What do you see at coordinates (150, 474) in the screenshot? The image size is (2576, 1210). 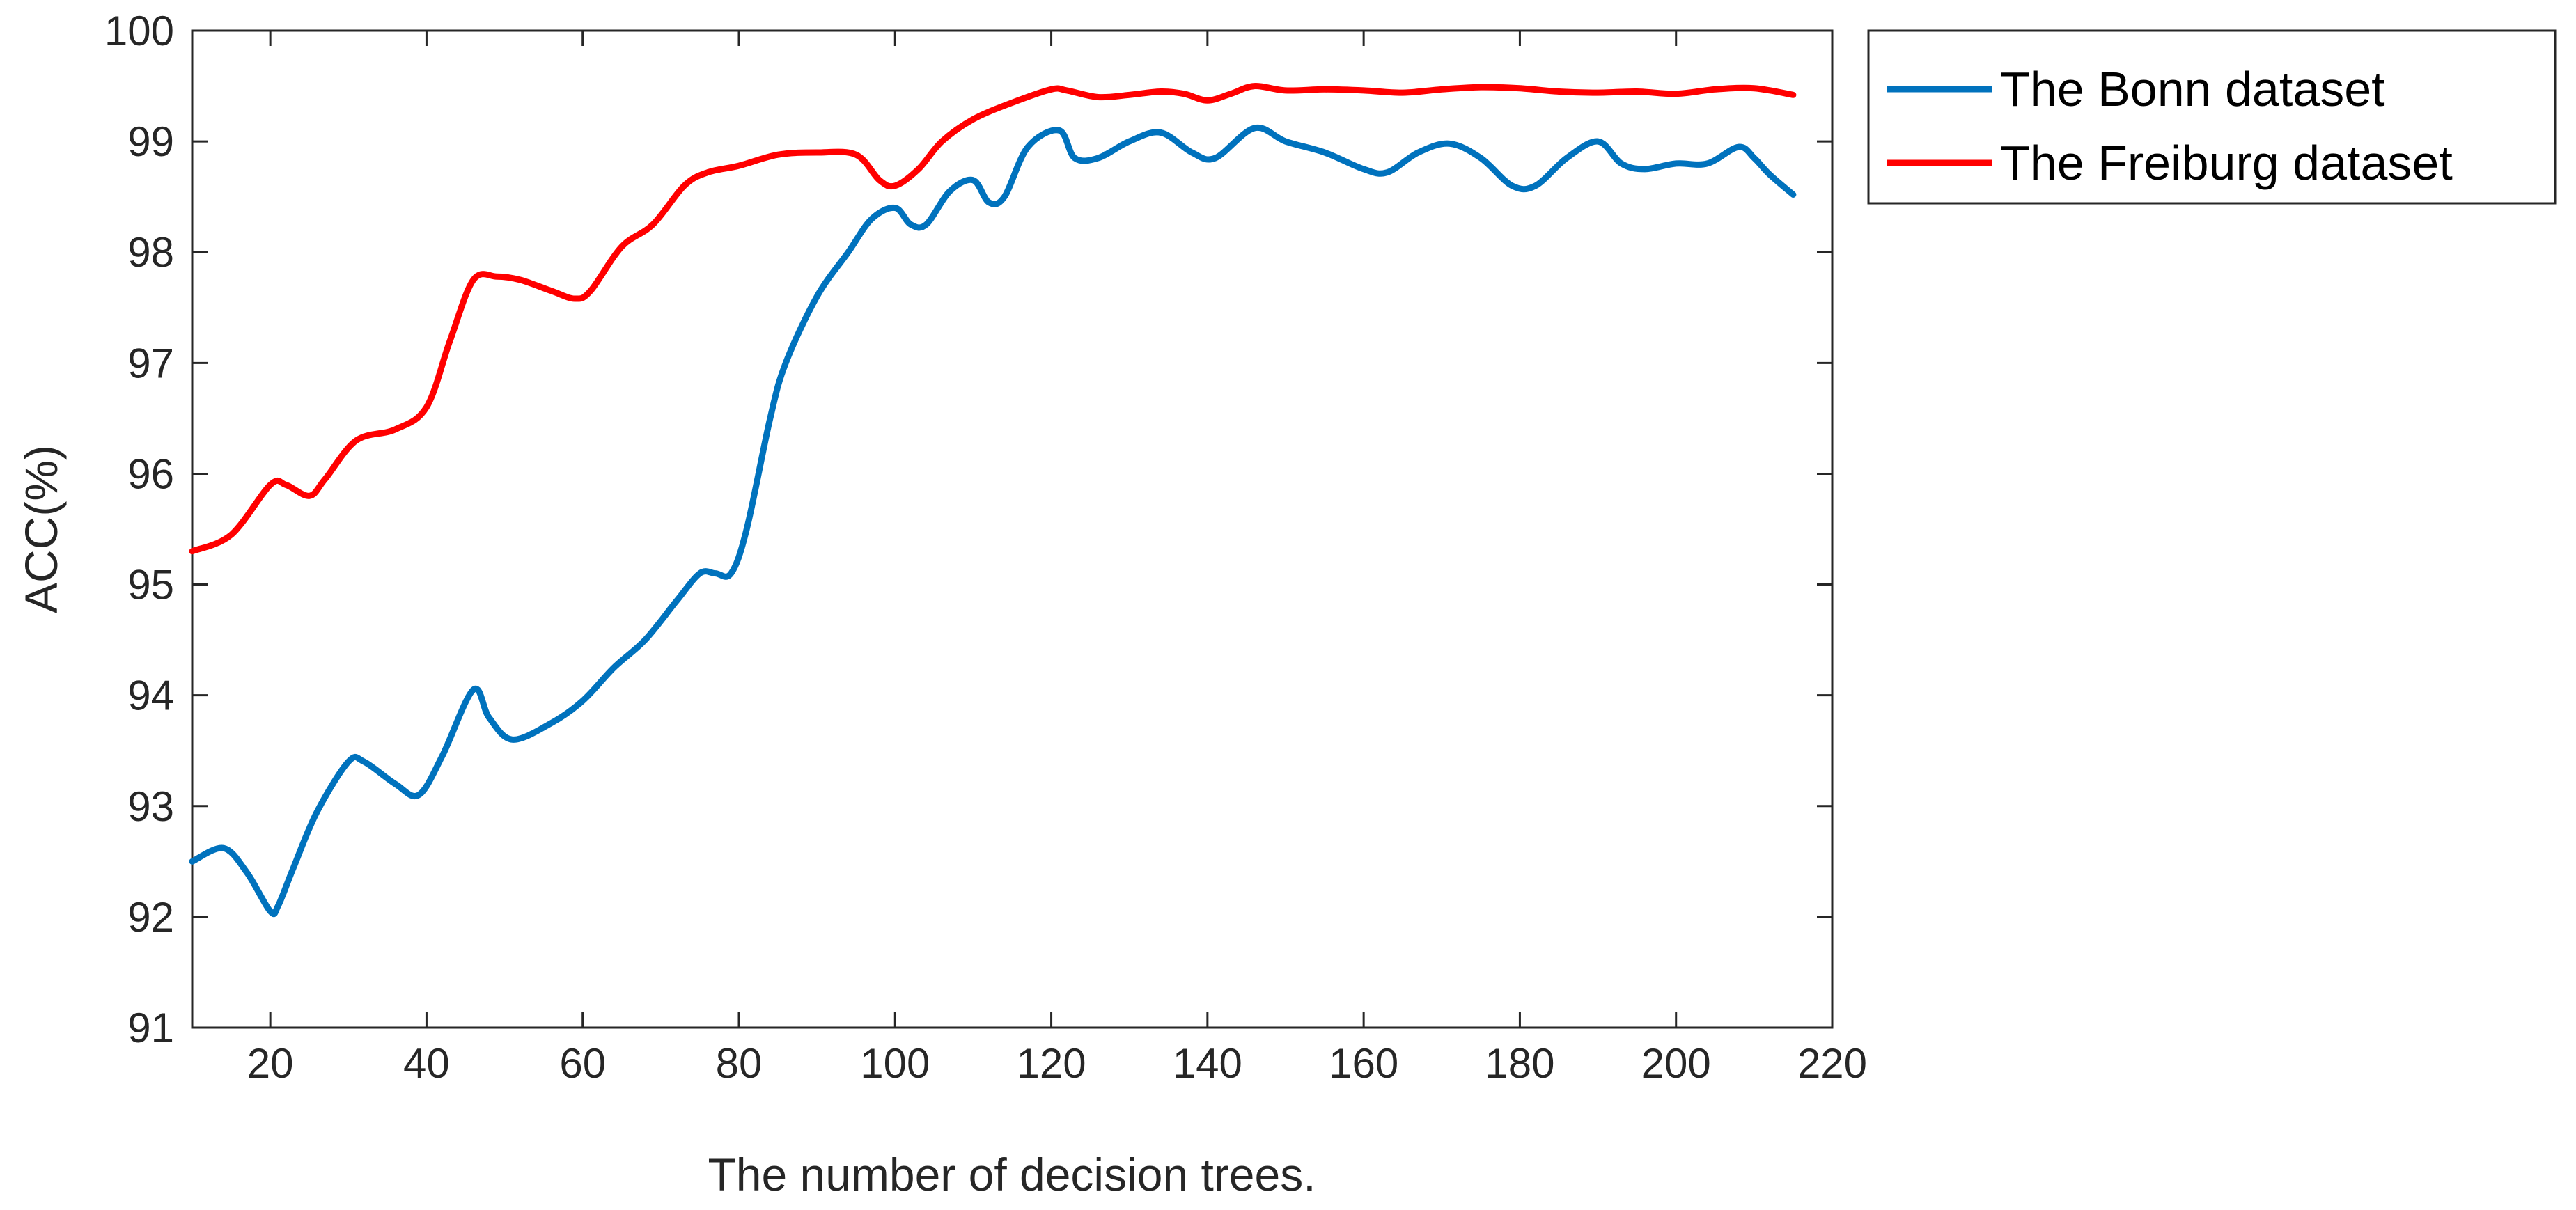 I see `y-tick-label: 96` at bounding box center [150, 474].